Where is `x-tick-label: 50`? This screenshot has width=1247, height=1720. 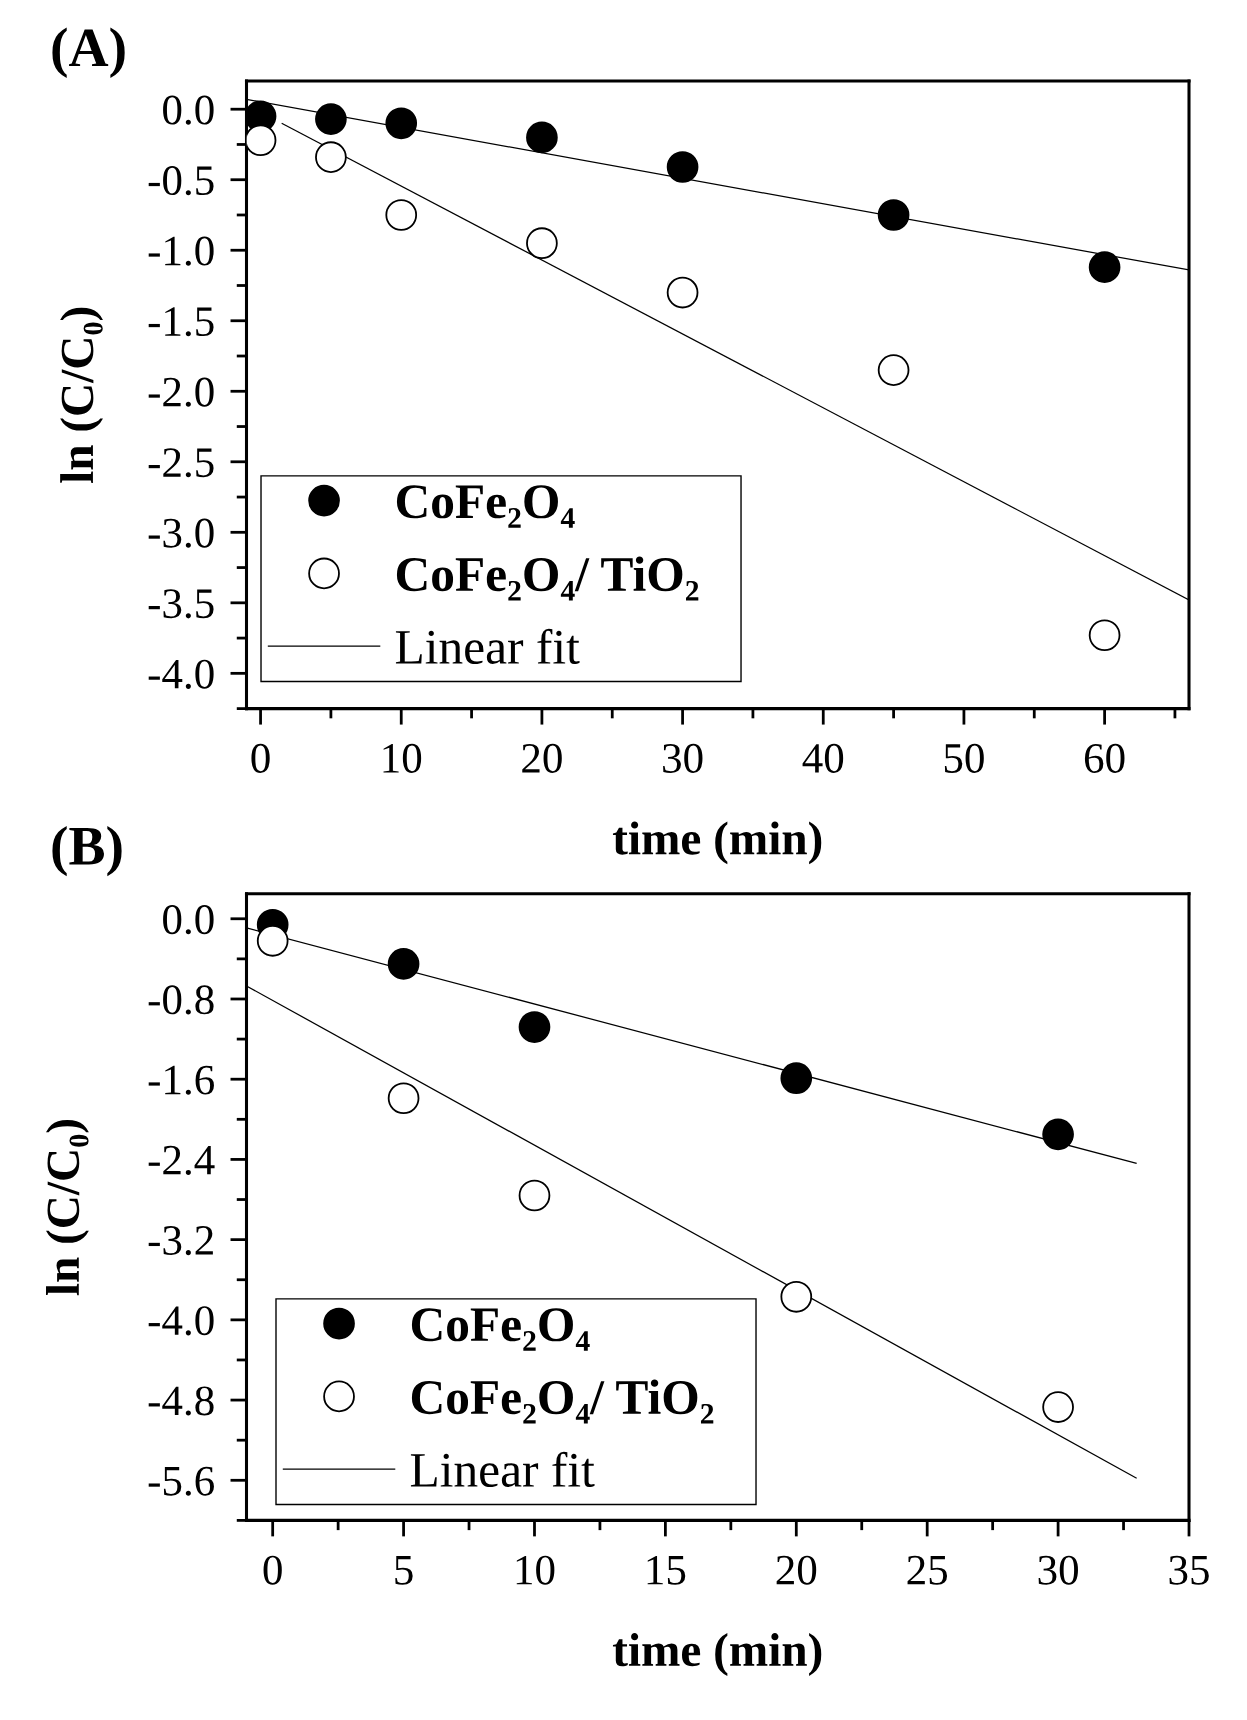
x-tick-label: 50 is located at coordinates (964, 758).